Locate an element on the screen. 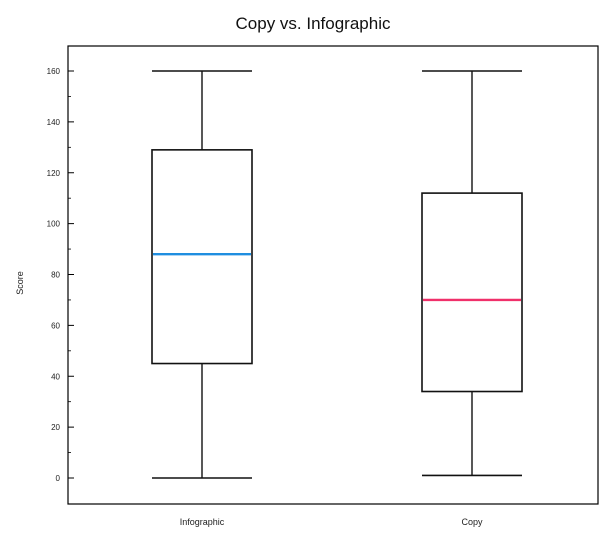 The width and height of the screenshot is (599, 534). y-axis-label: Score is located at coordinates (20, 283).